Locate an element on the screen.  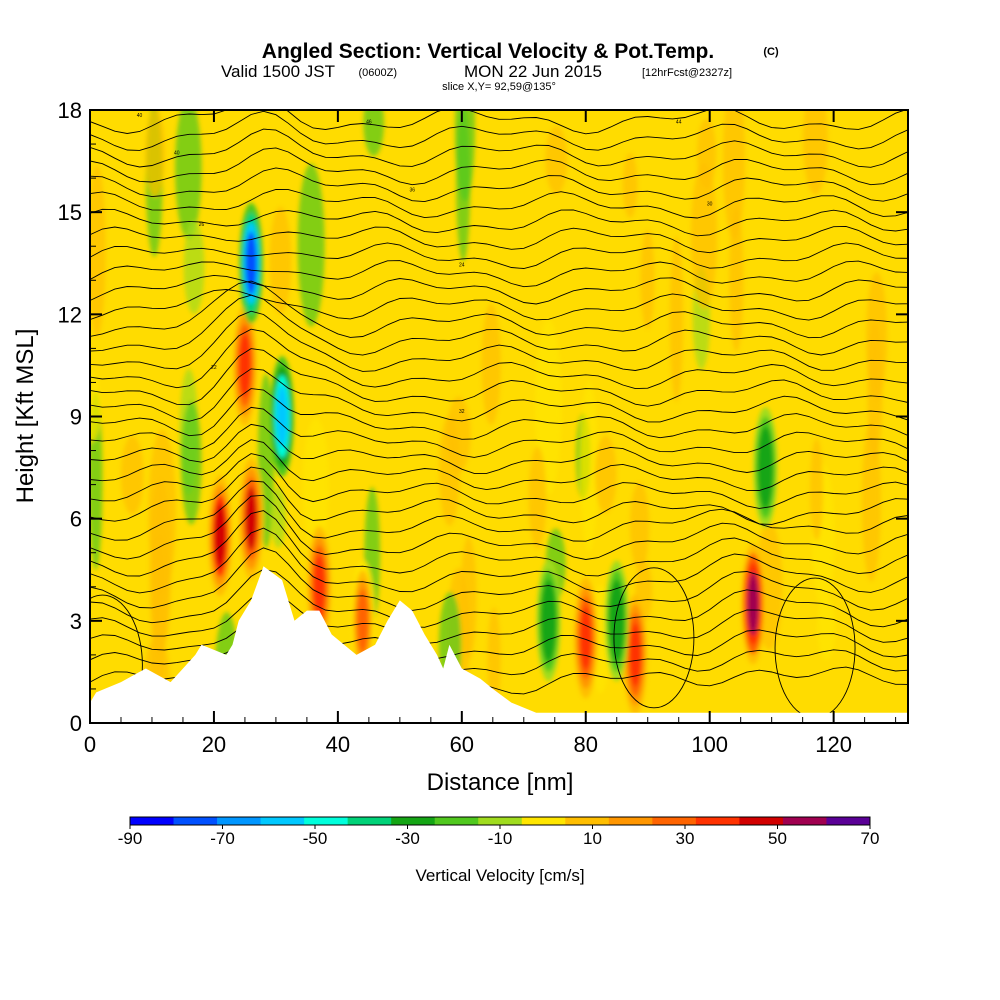
y-tick-label: 15 is located at coordinates (70, 212).